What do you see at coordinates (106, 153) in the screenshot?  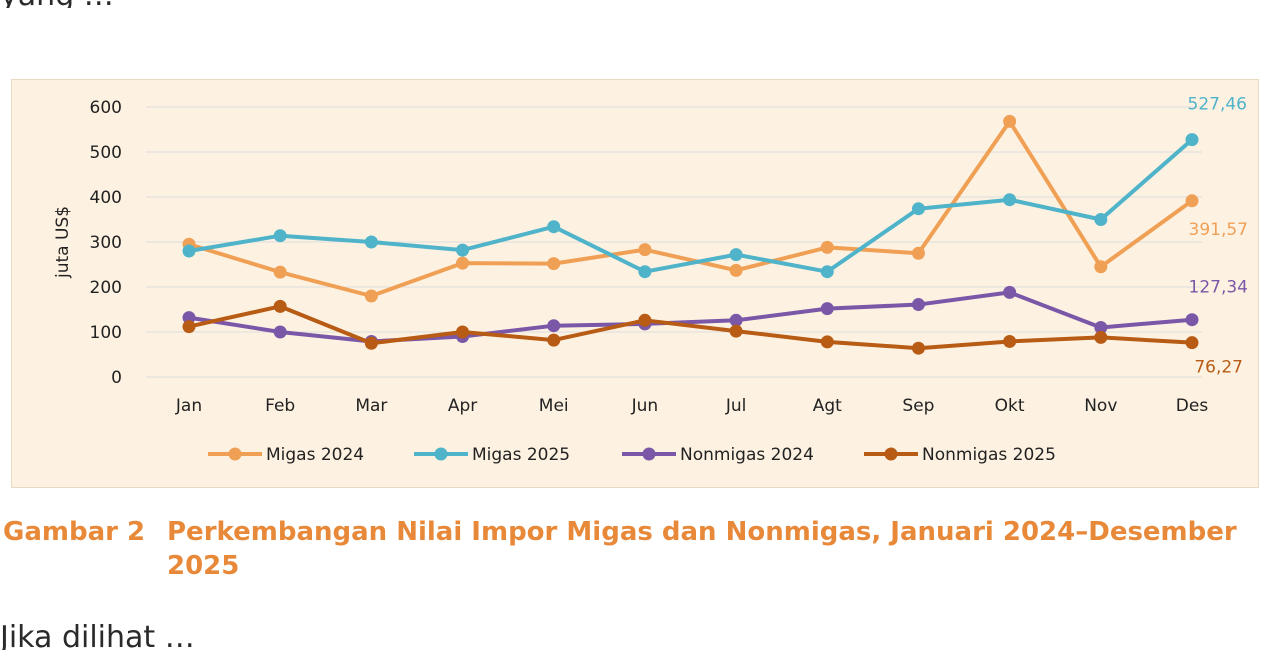 I see `y-tick-label: 500` at bounding box center [106, 153].